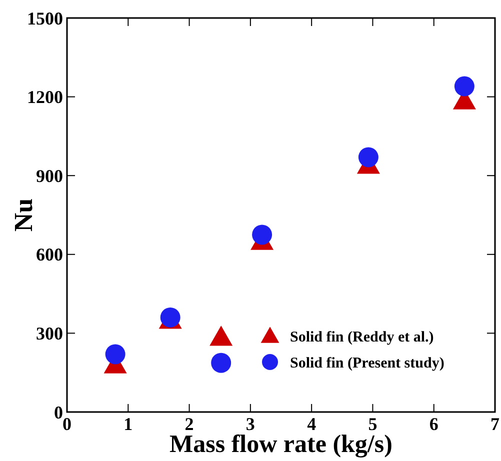  Describe the element at coordinates (128, 424) in the screenshot. I see `x-tick-label: 1` at that location.